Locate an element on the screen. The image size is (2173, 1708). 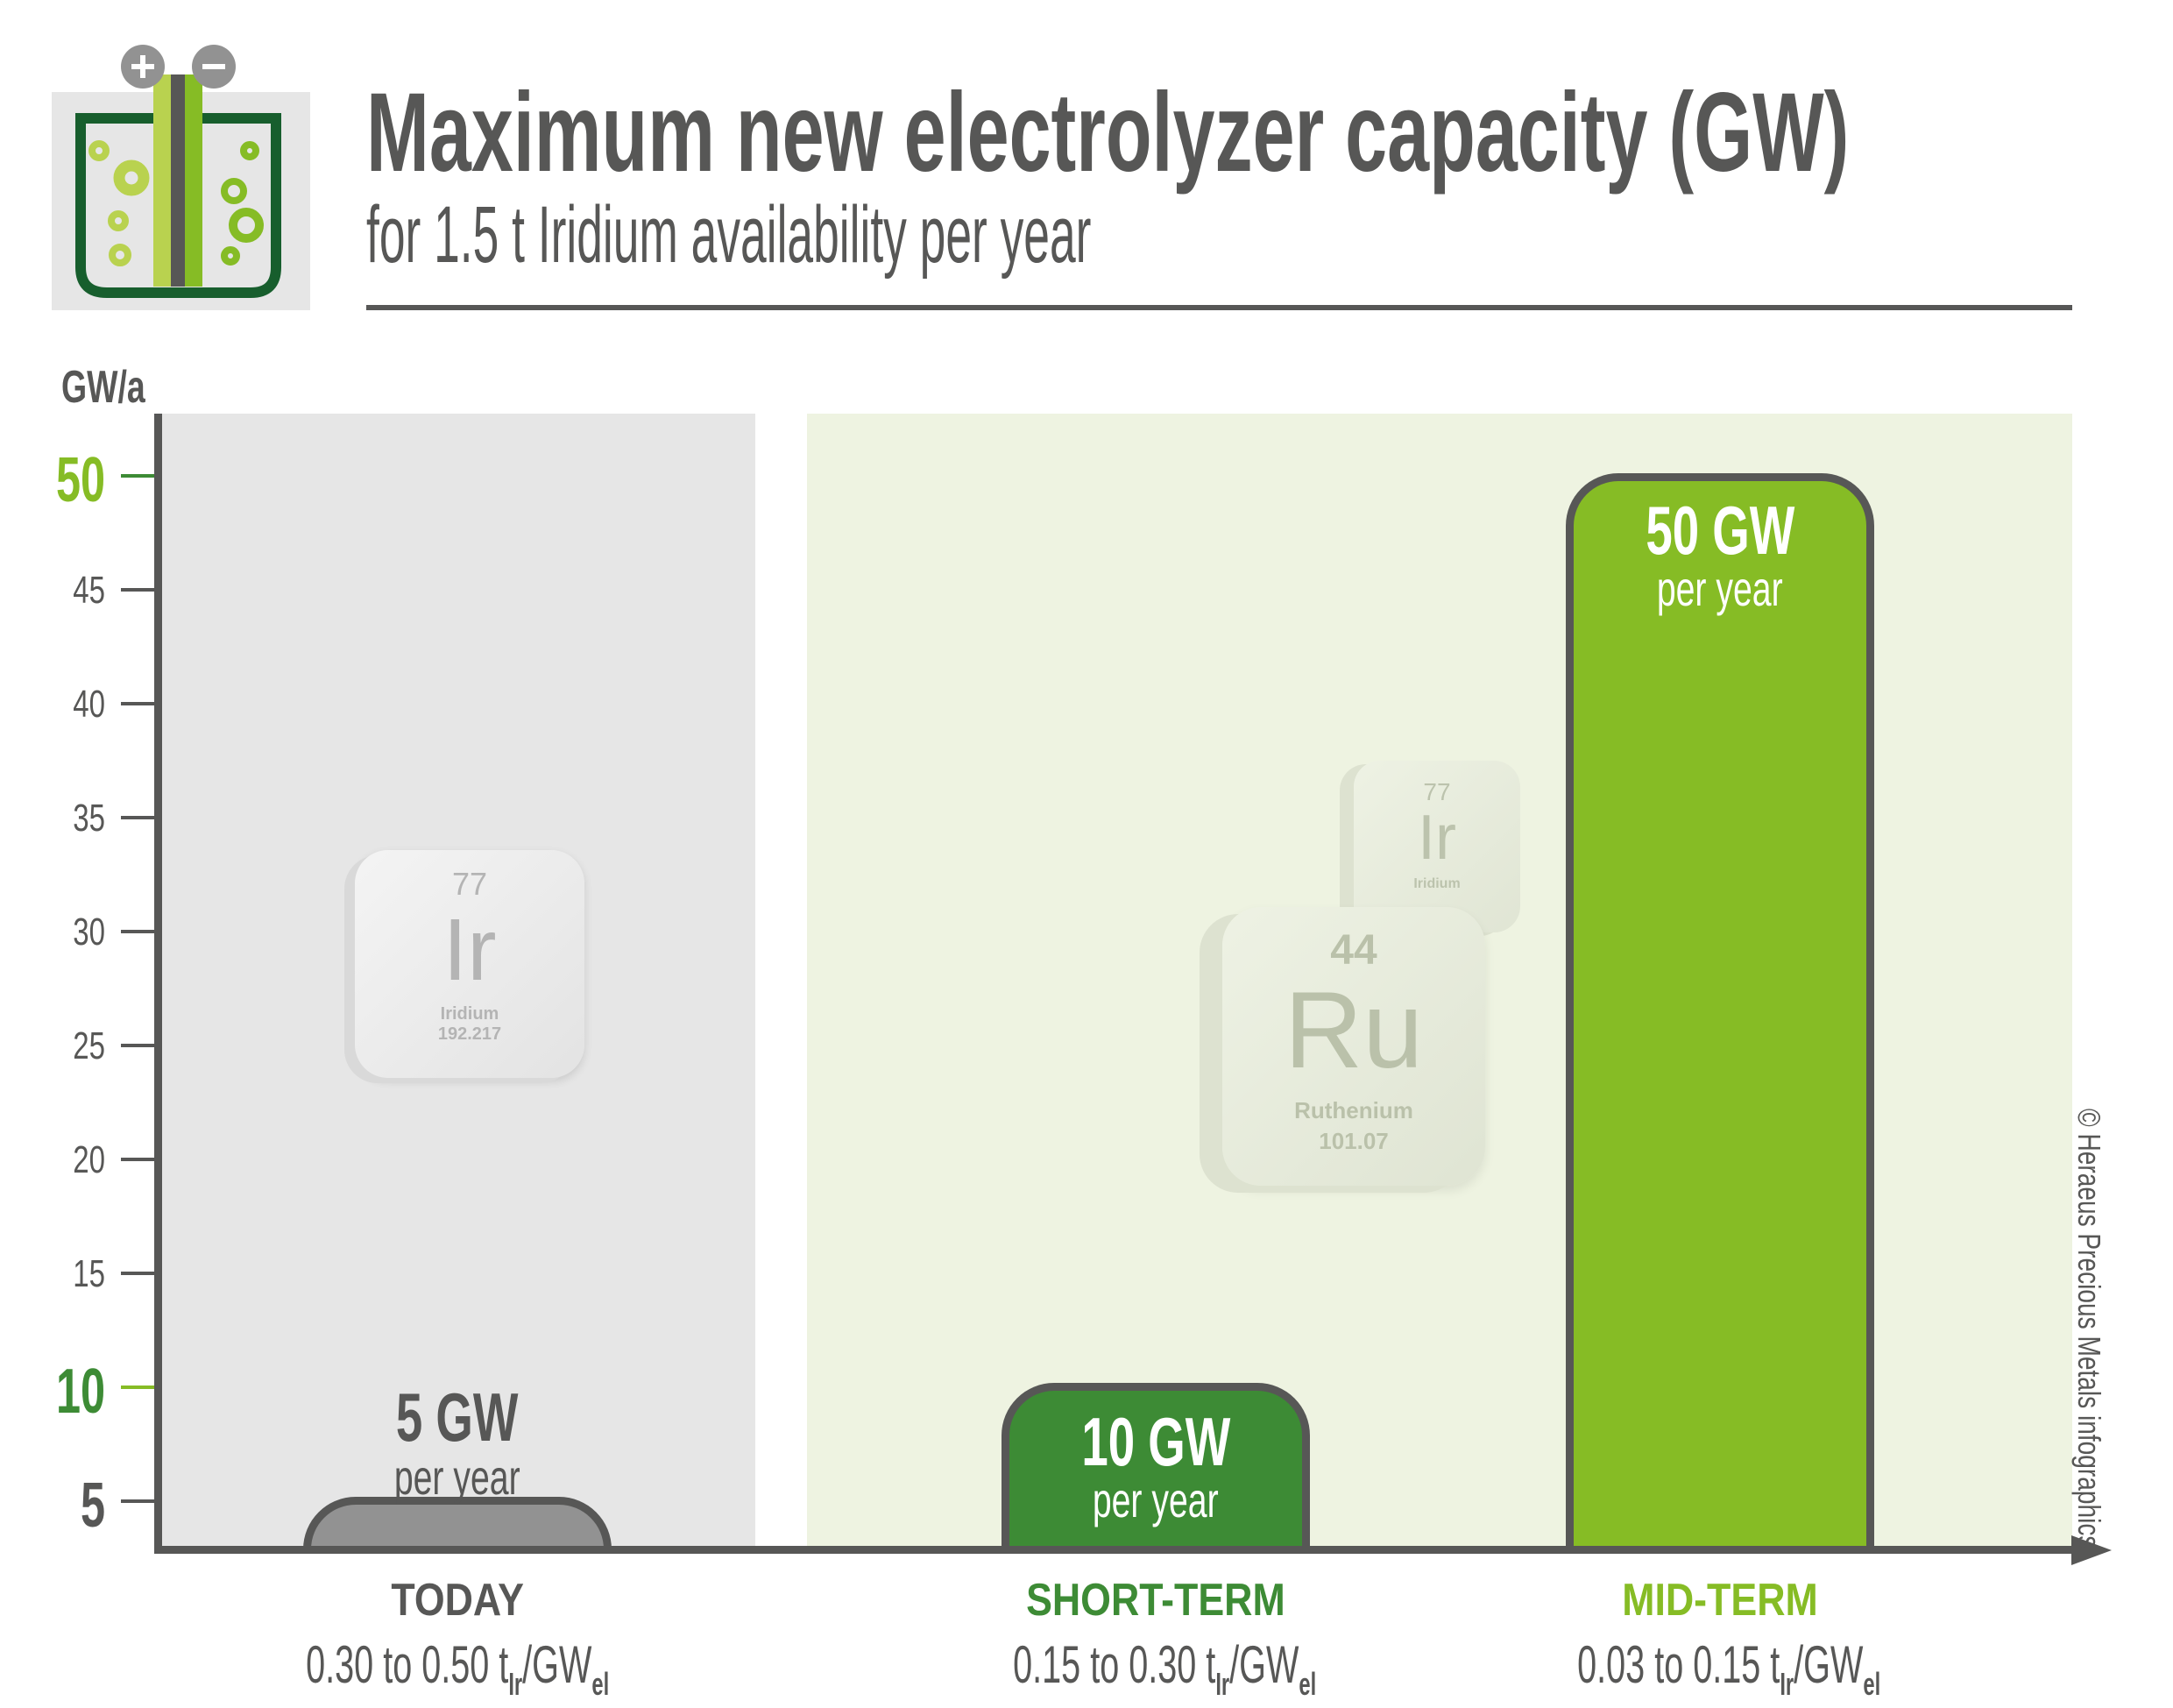
ratio-short-term: 0.15 to 0.30 tIr/GWel is located at coordinates (1164, 1669).